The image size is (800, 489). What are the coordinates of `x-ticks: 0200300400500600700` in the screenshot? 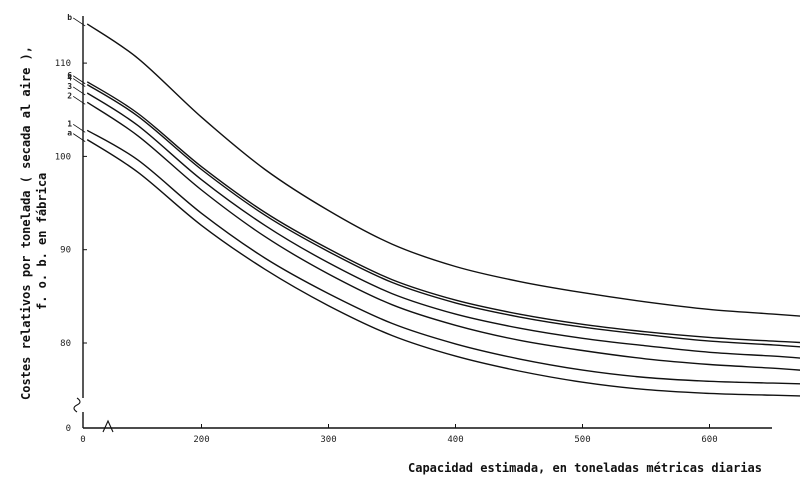 It's located at (399, 434).